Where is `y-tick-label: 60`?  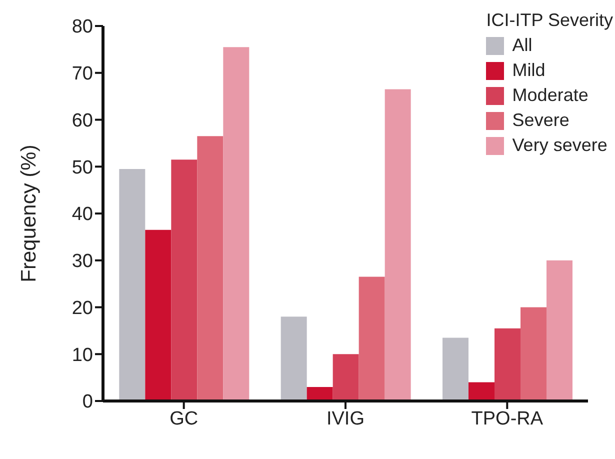
y-tick-label: 60 is located at coordinates (82, 121).